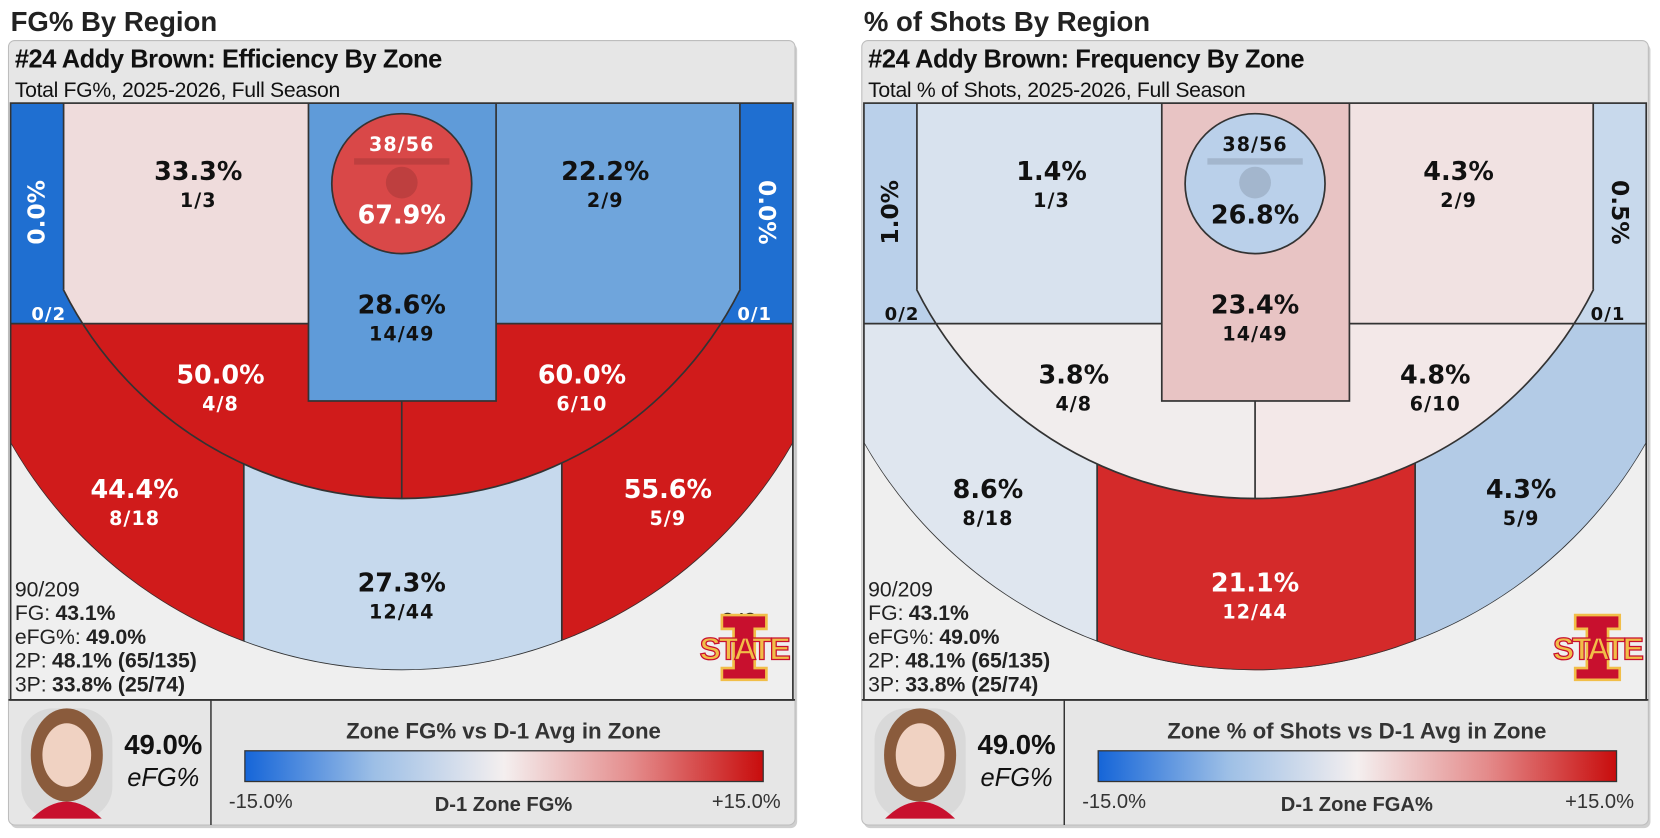 The image size is (1660, 838). Describe the element at coordinates (1051, 171) in the screenshot. I see `zone-pct: 1.4%` at that location.